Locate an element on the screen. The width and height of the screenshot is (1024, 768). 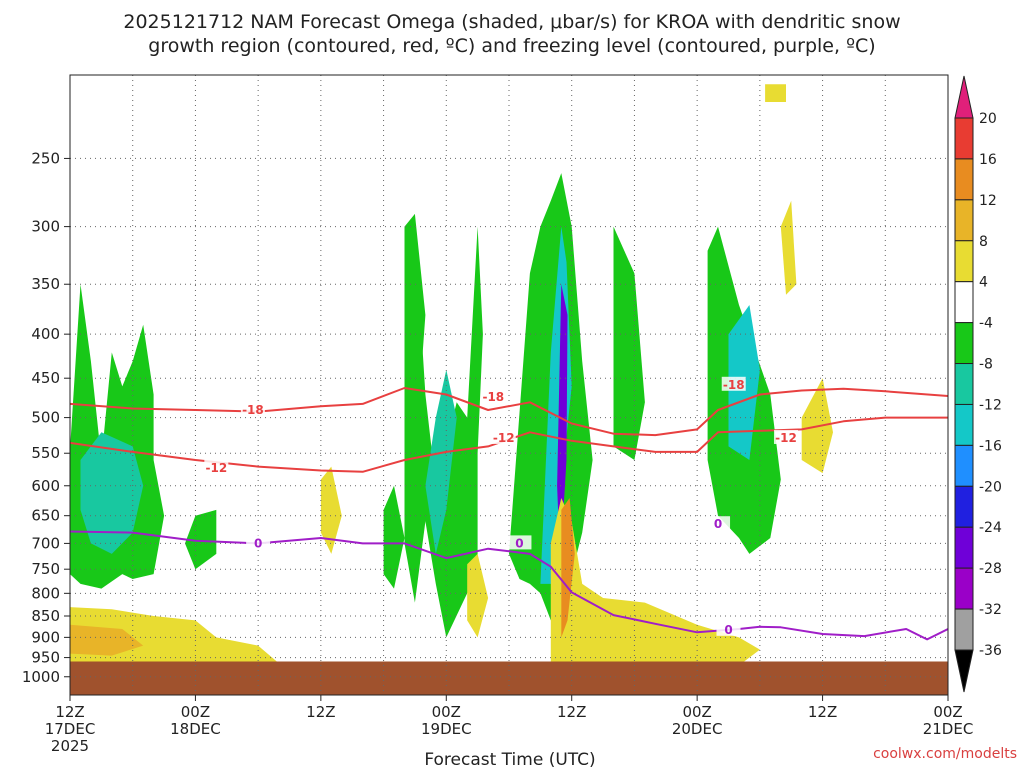
colorbar-label-12: 12 is located at coordinates (988, 201).